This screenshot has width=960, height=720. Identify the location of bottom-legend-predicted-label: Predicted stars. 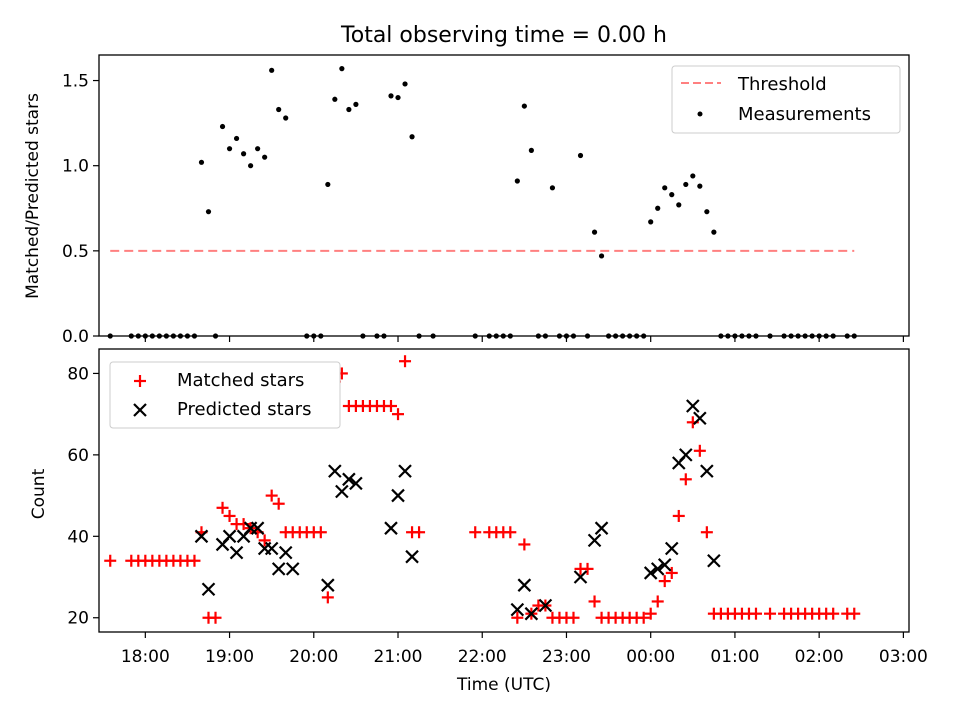
(244, 409).